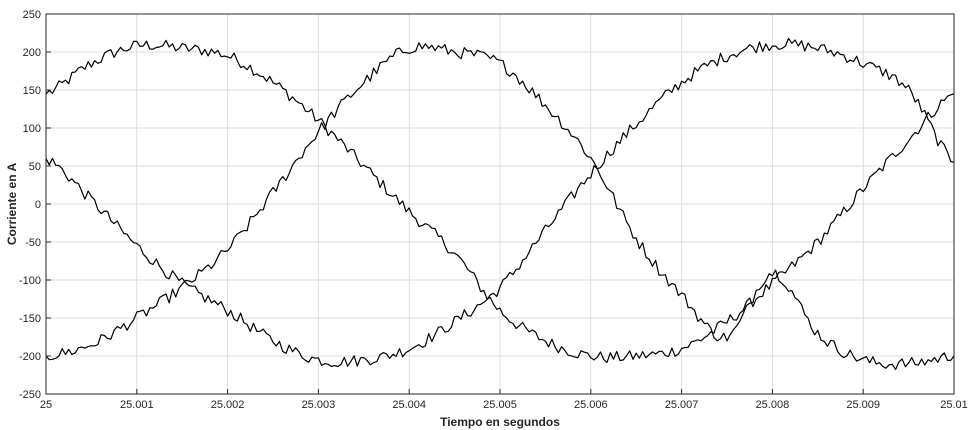 Image resolution: width=969 pixels, height=430 pixels. I want to click on x-tick-label: 25.001, so click(137, 405).